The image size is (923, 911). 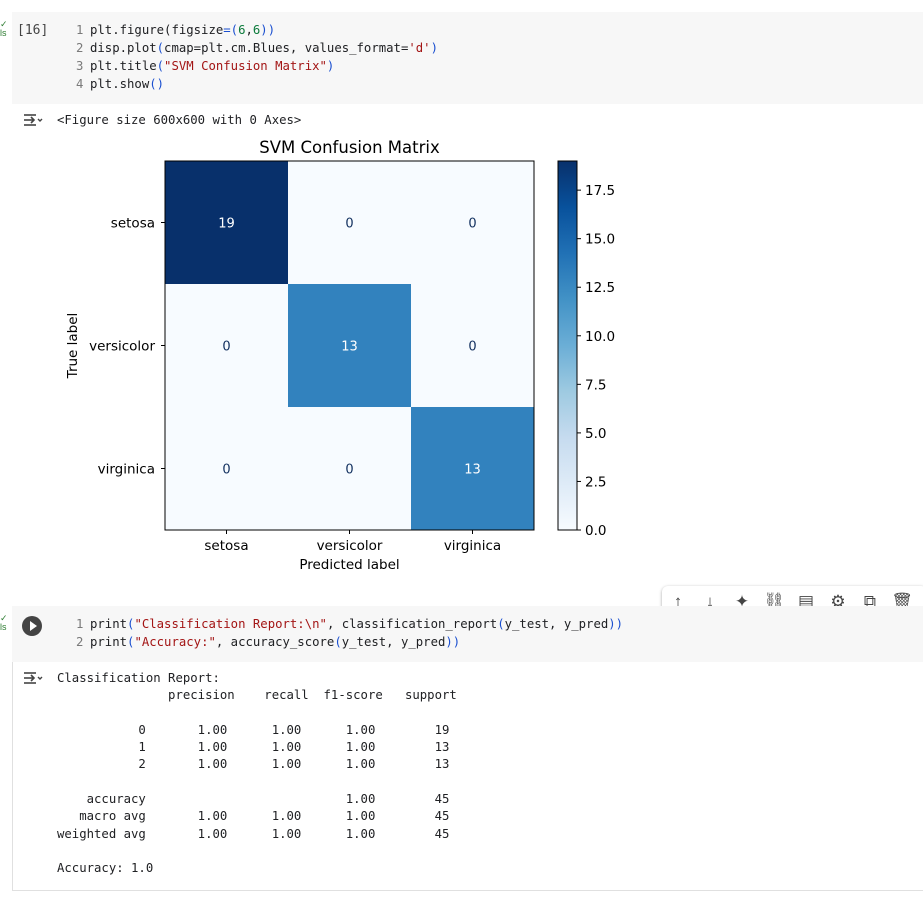 What do you see at coordinates (349, 147) in the screenshot?
I see `chart-title: SVM Confusion Matrix` at bounding box center [349, 147].